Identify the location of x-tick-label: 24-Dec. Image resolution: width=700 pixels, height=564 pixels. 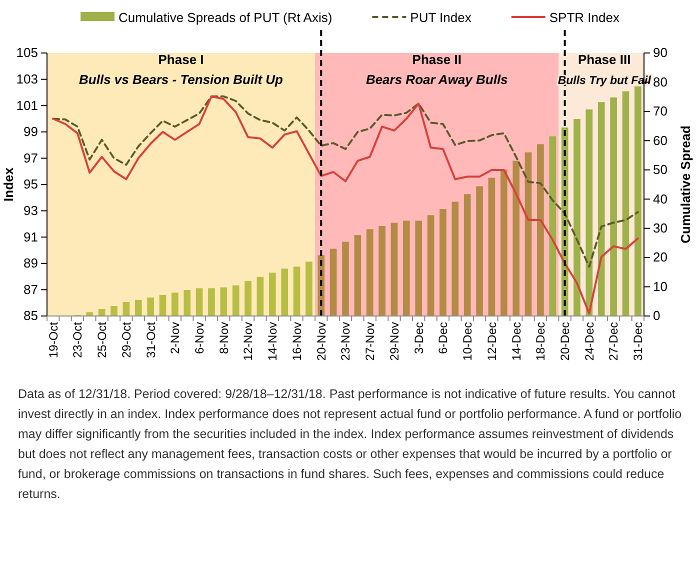
(589, 341).